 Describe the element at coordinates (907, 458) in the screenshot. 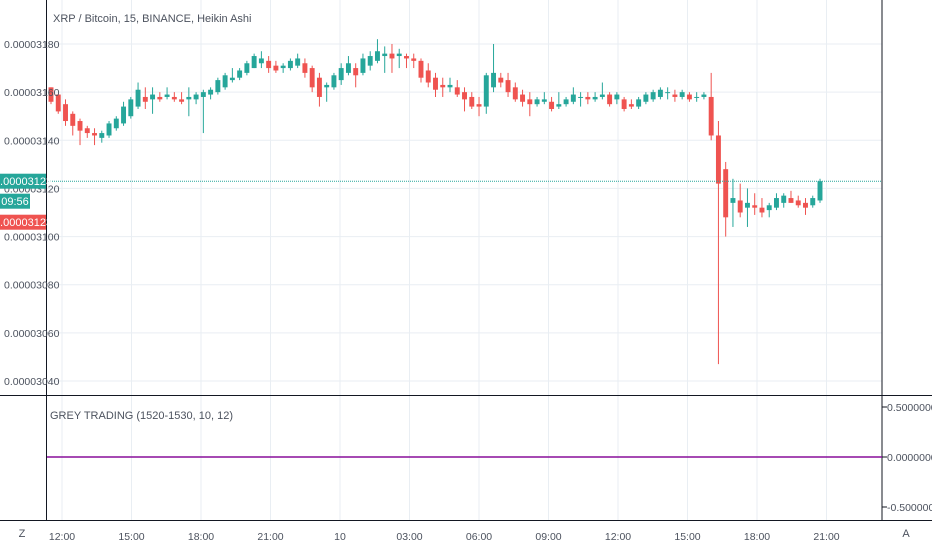

I see `indicator-scale: 0.50000000 0.00000000 -0.50000000` at that location.